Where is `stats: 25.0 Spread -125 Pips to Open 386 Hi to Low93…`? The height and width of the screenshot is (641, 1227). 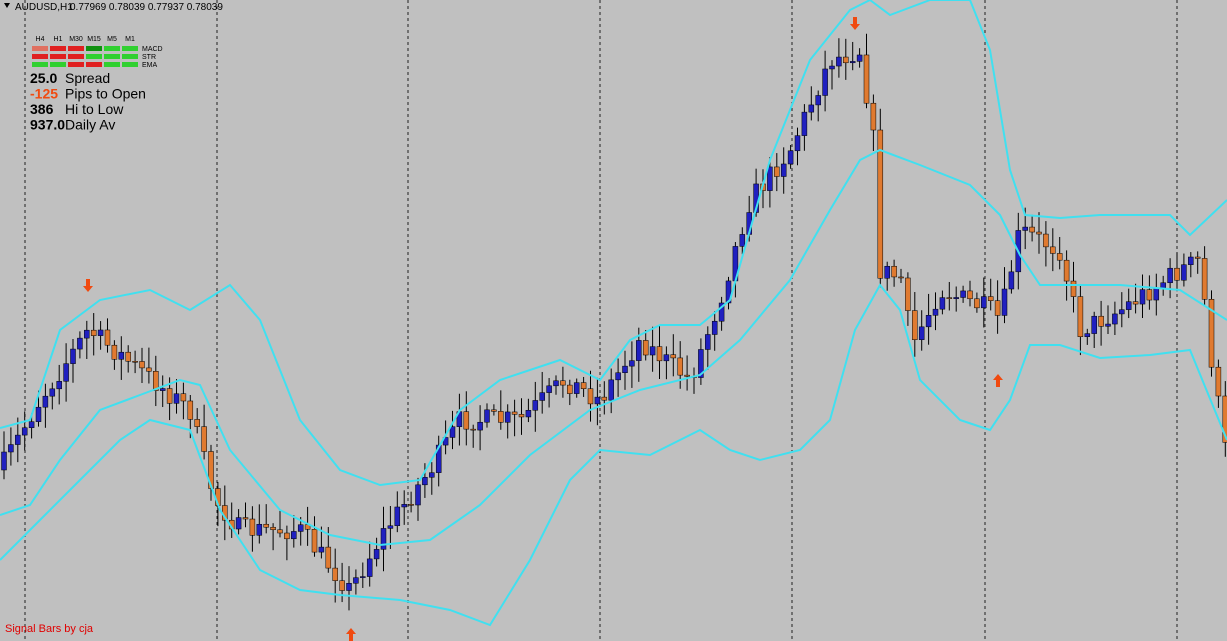 stats: 25.0 Spread -125 Pips to Open 386 Hi to Low93… is located at coordinates (88, 101).